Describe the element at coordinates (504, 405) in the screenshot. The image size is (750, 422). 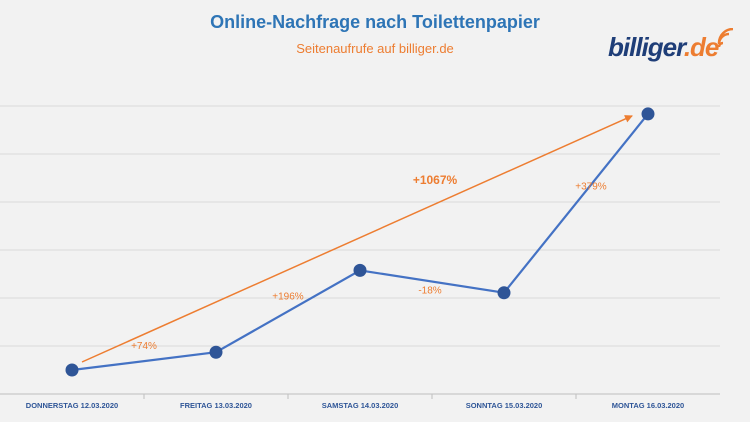
I see `x-tick-label: SONNTAG 15.03.2020` at that location.